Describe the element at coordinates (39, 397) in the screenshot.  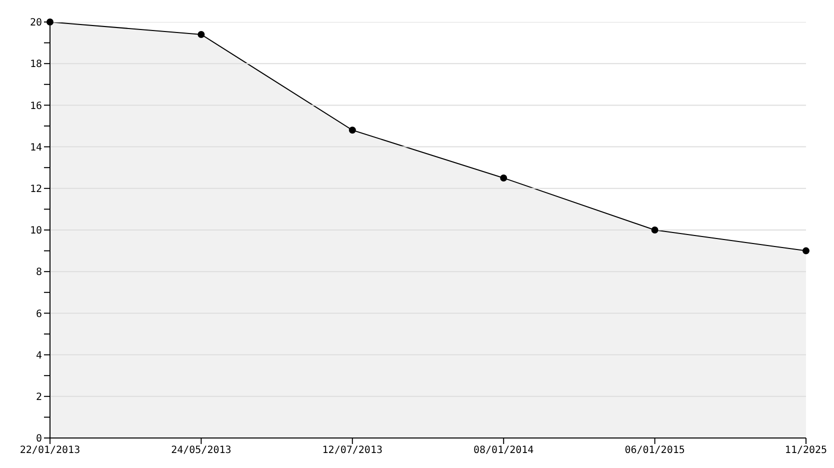
I see `y-tick-label: 2` at that location.